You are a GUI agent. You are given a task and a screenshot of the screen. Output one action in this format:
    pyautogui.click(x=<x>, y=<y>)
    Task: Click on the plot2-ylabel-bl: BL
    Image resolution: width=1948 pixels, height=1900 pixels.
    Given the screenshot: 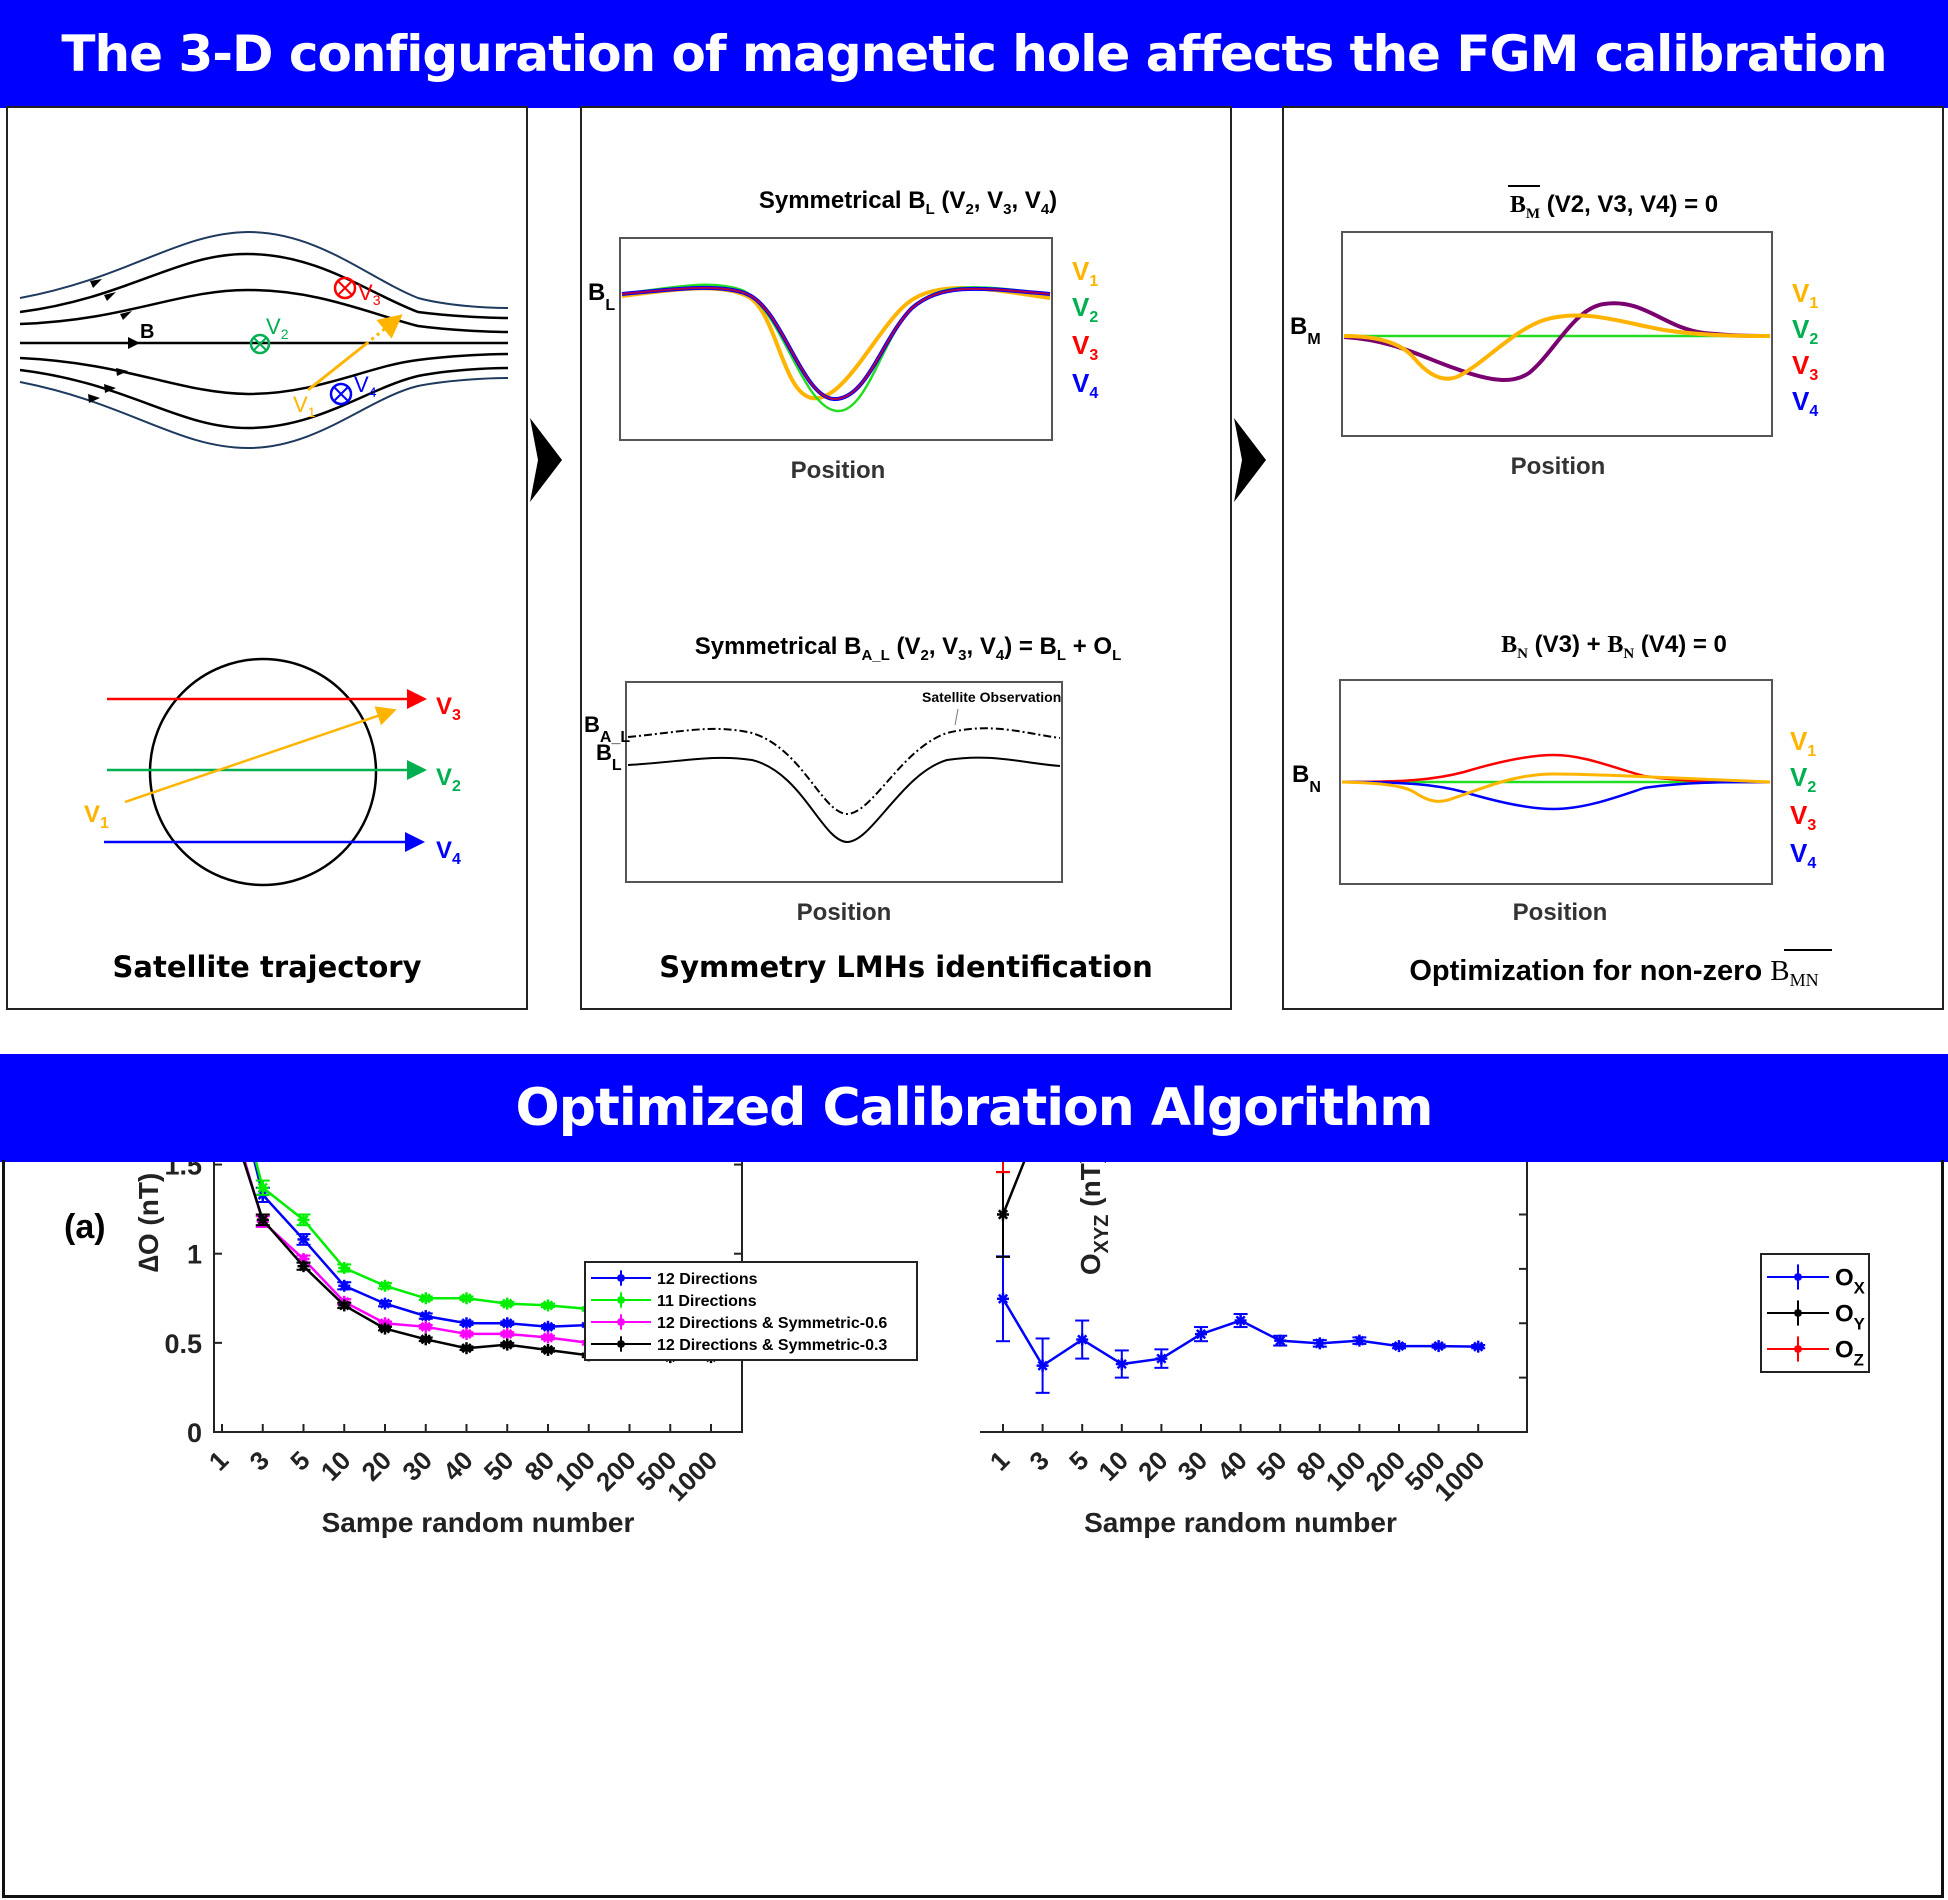 What is the action you would take?
    pyautogui.click(x=609, y=757)
    